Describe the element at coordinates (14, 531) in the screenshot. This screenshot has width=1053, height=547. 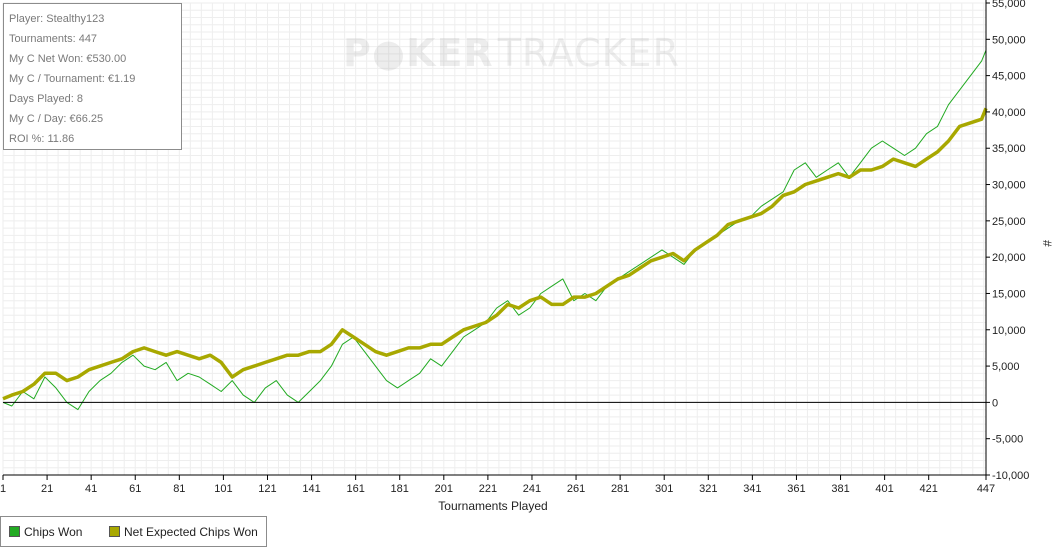
I see `legend-swatch-chips-won` at that location.